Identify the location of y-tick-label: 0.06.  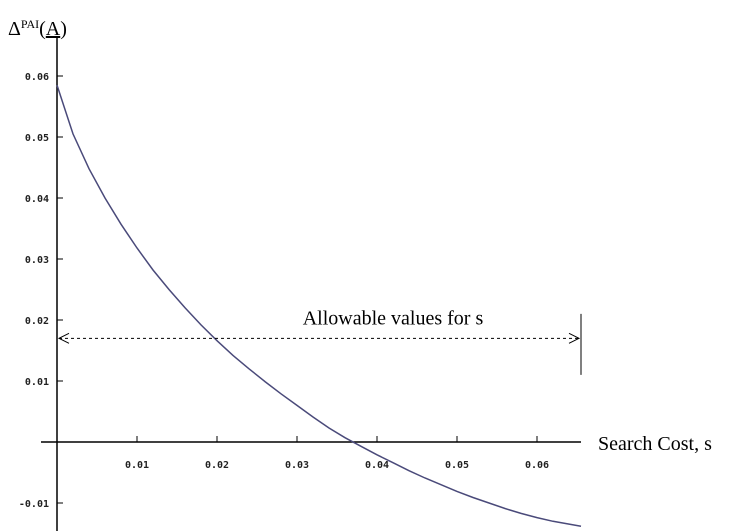
(37, 77).